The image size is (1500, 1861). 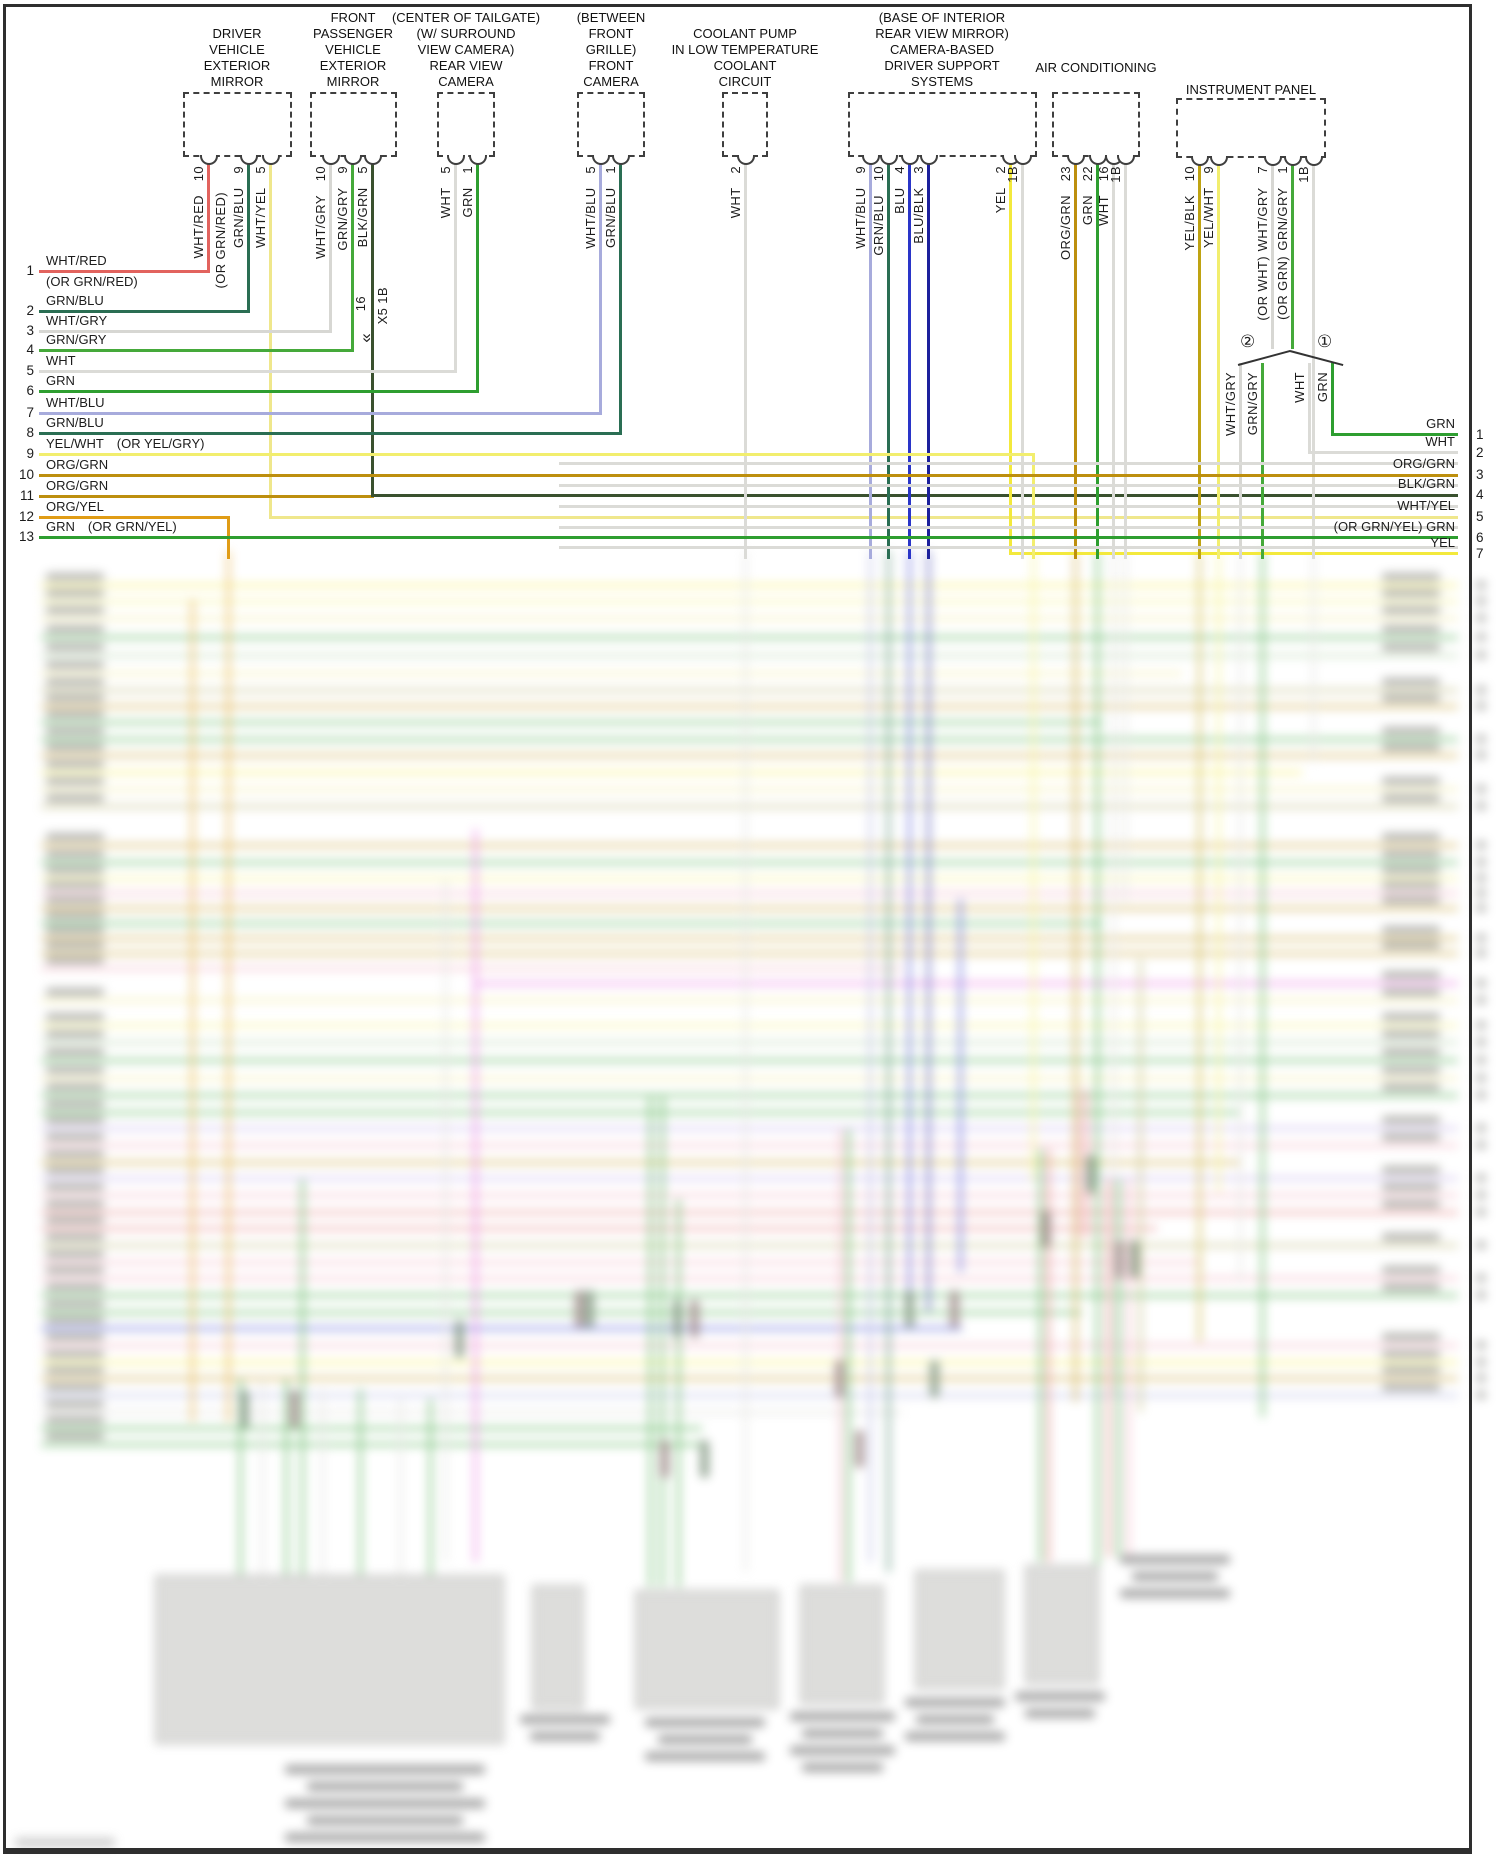 I want to click on pin-label: WHT 2, so click(x=735, y=192).